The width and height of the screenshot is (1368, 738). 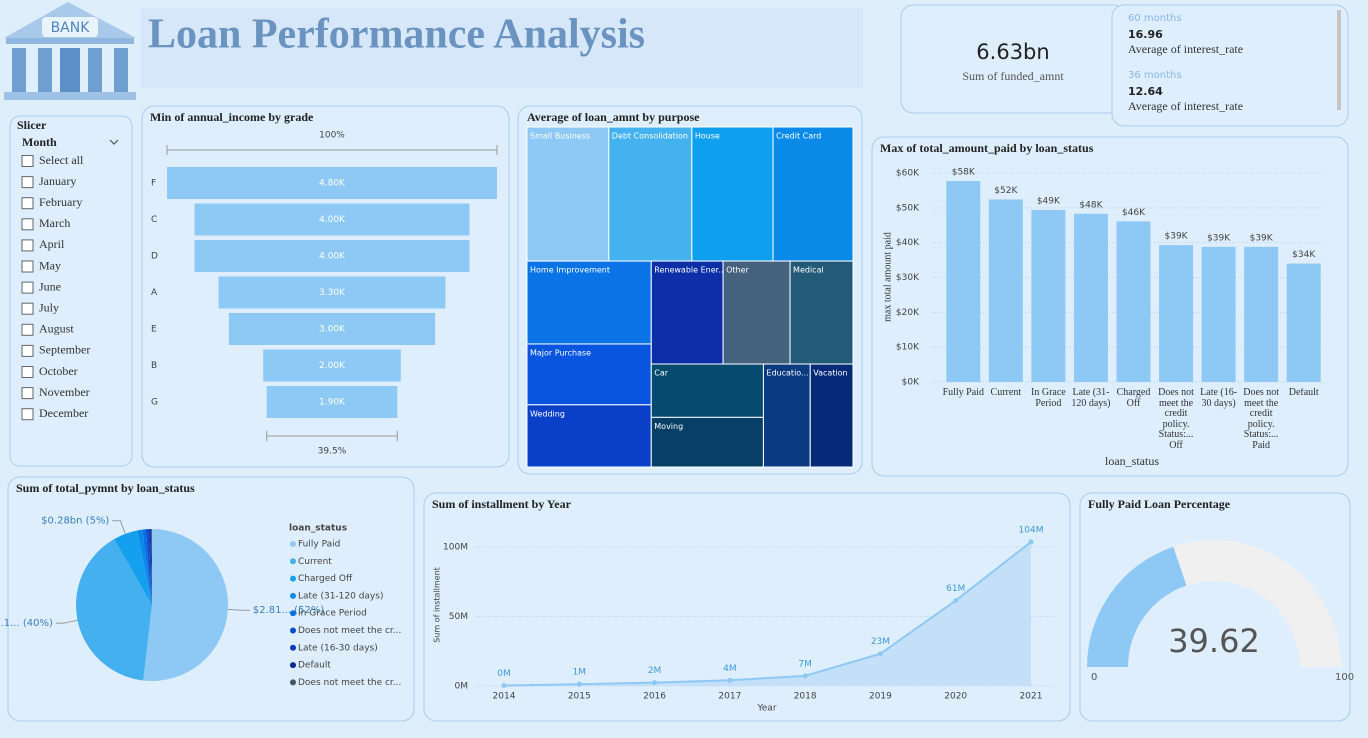 I want to click on data-label: 4.00K, so click(x=332, y=257).